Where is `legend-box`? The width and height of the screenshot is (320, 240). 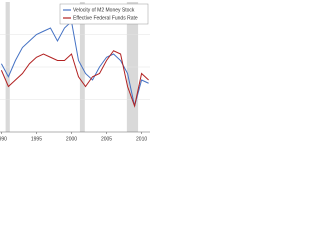 legend-box is located at coordinates (104, 14).